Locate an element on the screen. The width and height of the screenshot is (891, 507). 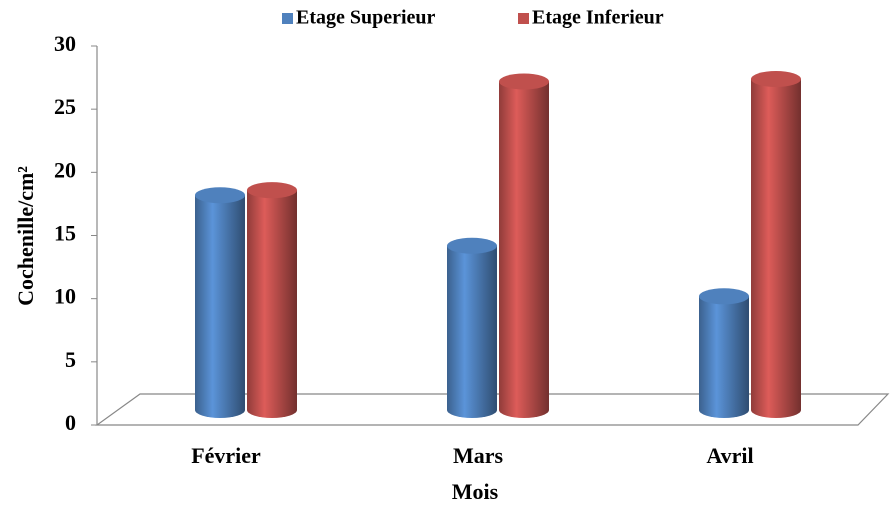
y-tick-label: 20 is located at coordinates (65, 169).